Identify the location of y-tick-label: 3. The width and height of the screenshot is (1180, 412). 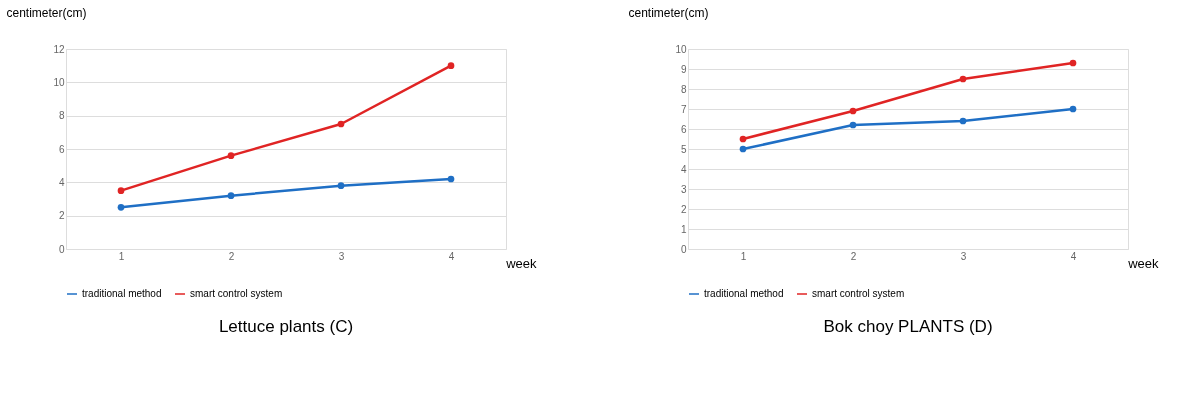
(683, 189).